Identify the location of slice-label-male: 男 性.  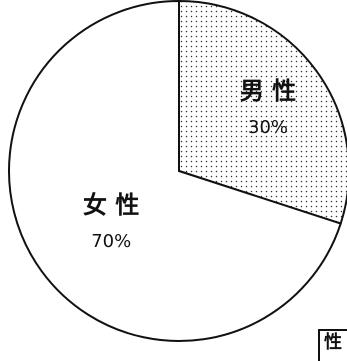
(268, 91).